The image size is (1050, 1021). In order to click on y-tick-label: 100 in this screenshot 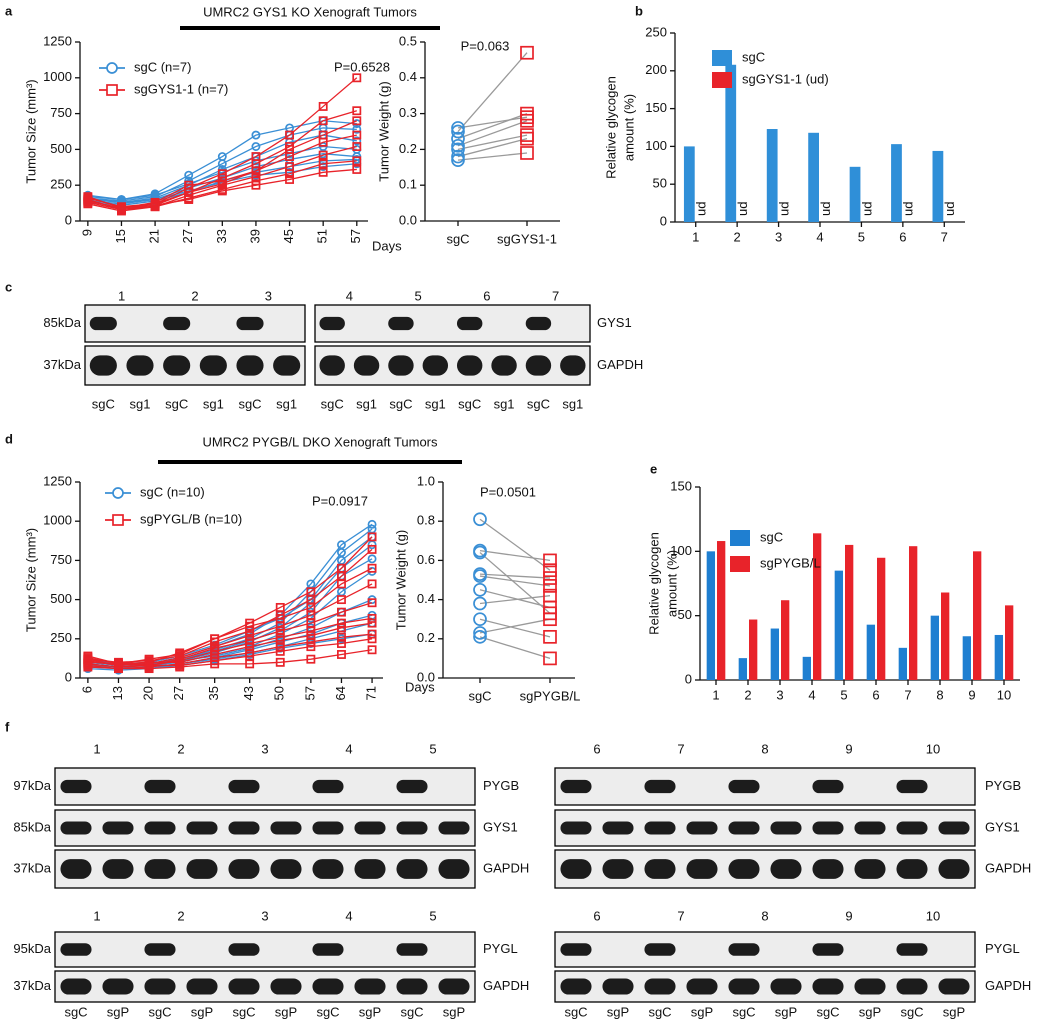, I will do `click(681, 550)`.